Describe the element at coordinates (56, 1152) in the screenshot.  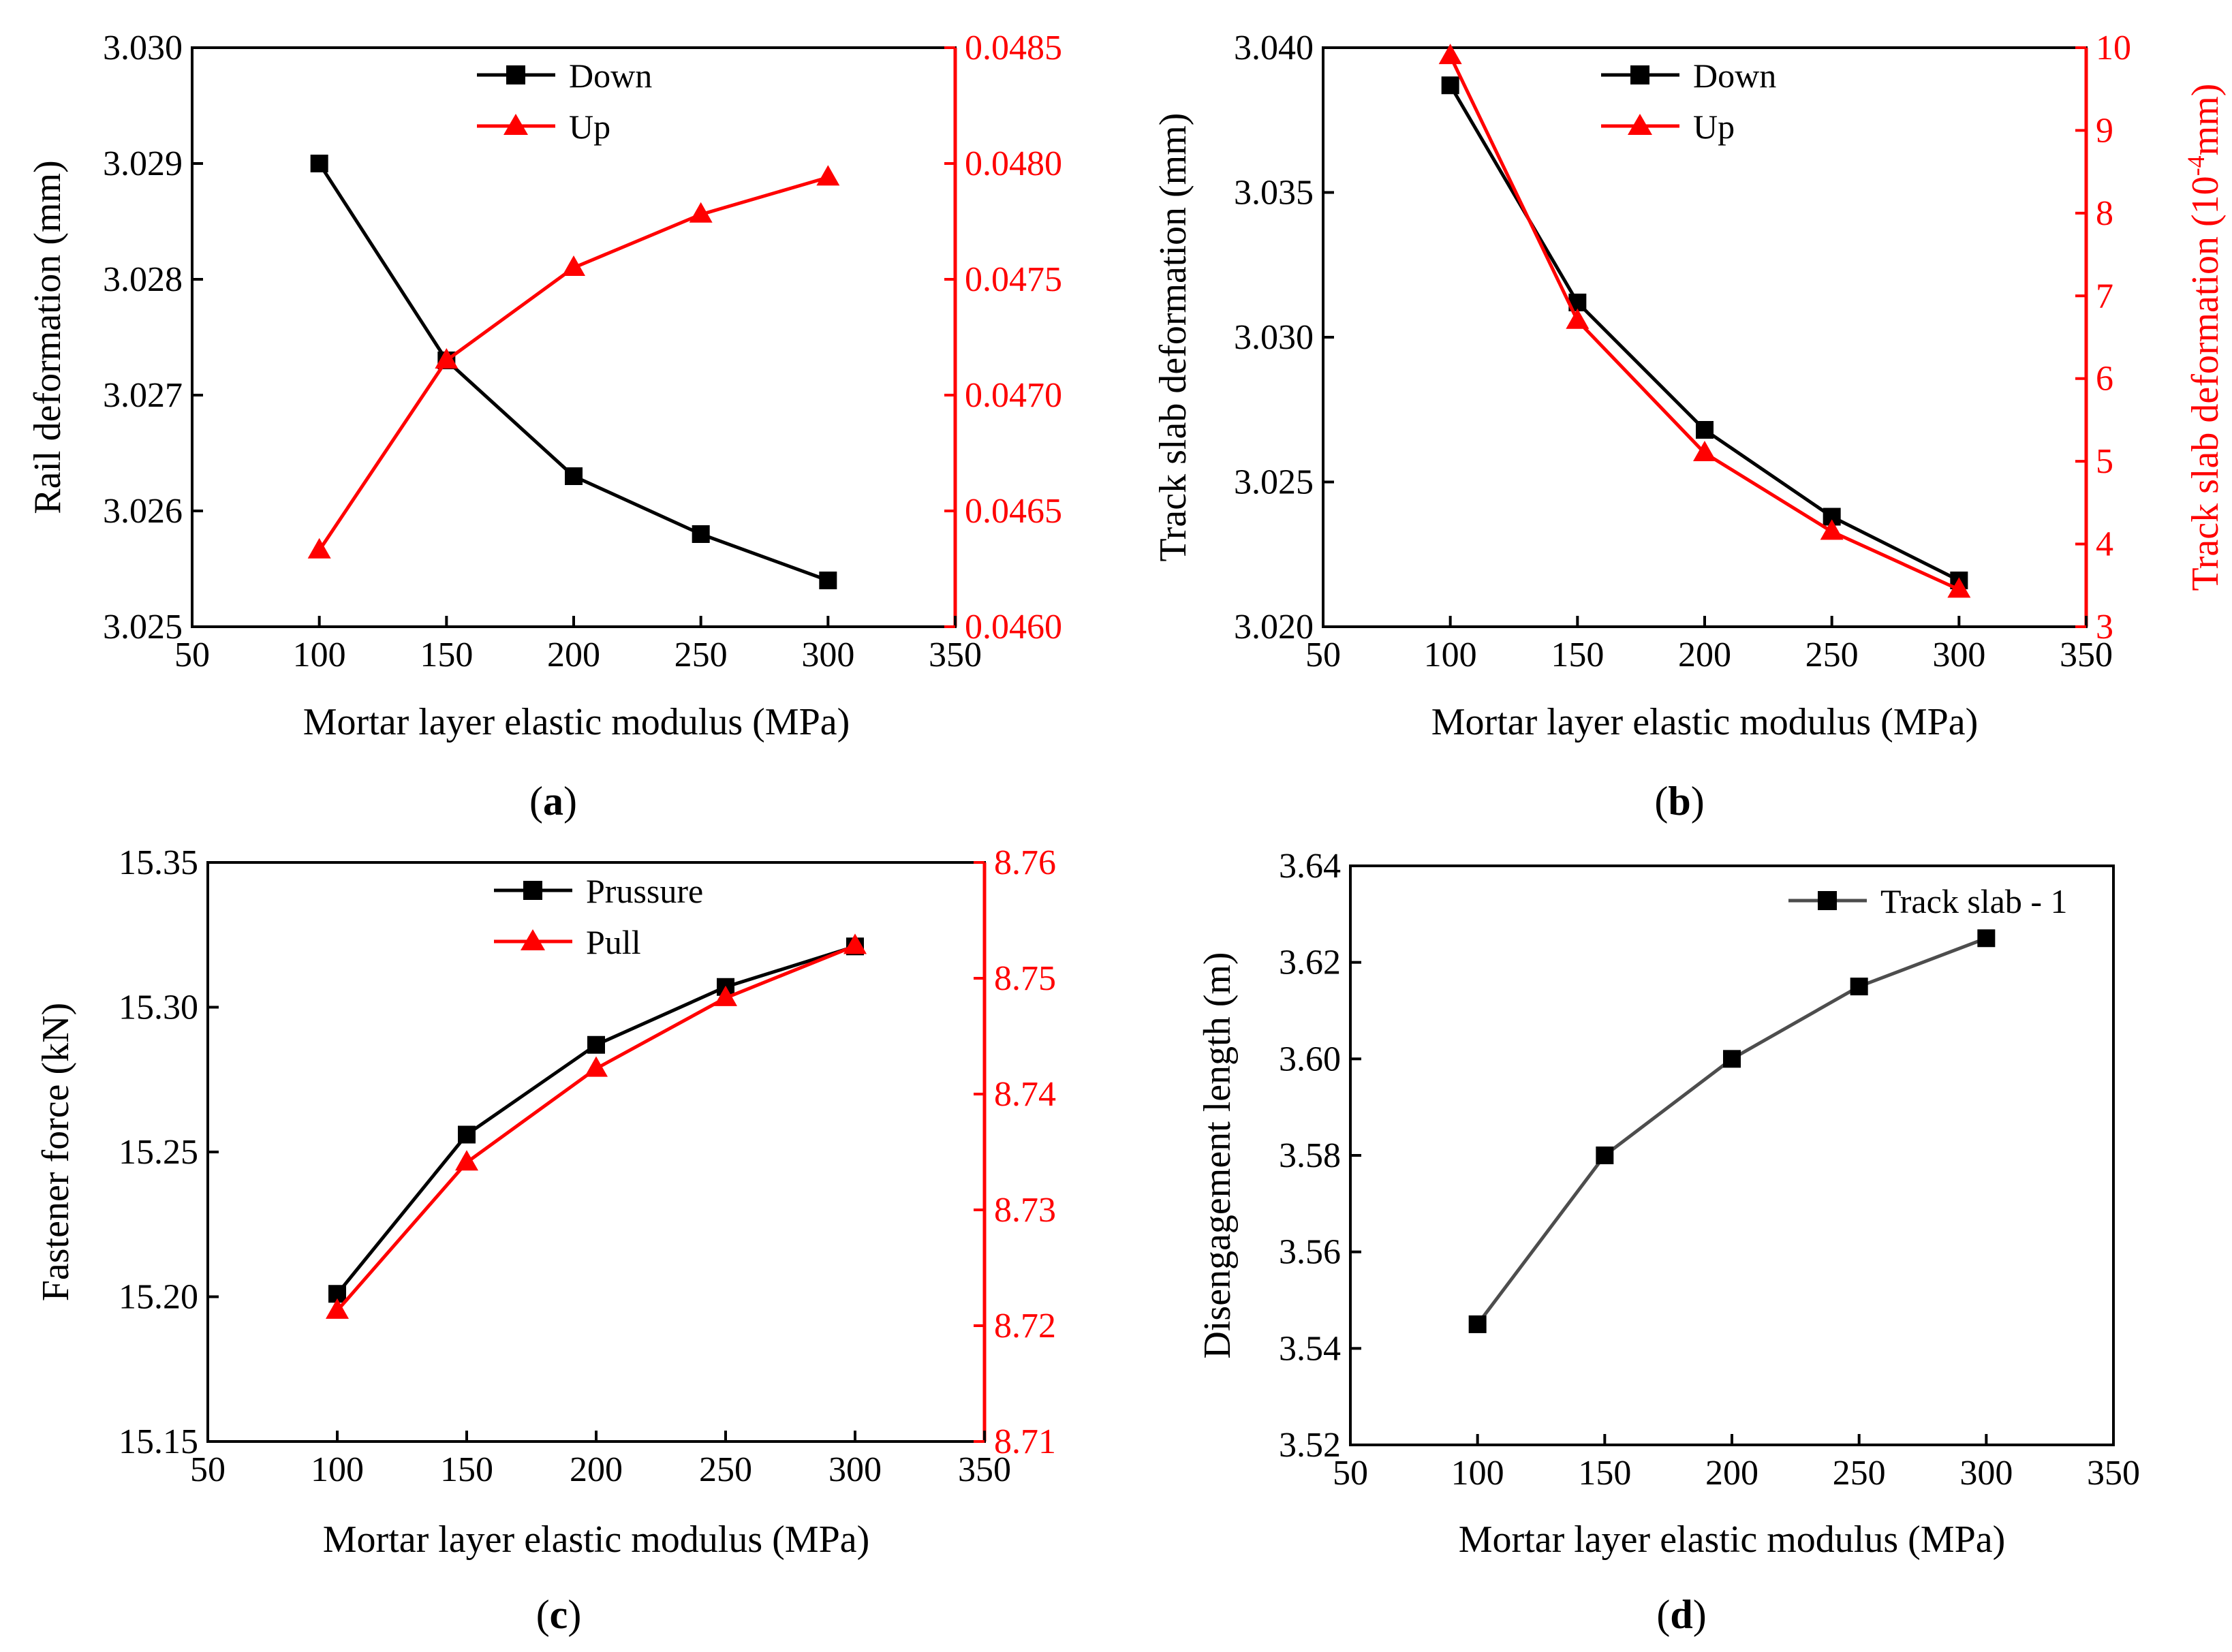
I see `panel-c-y-label: Fastener force (kN)` at that location.